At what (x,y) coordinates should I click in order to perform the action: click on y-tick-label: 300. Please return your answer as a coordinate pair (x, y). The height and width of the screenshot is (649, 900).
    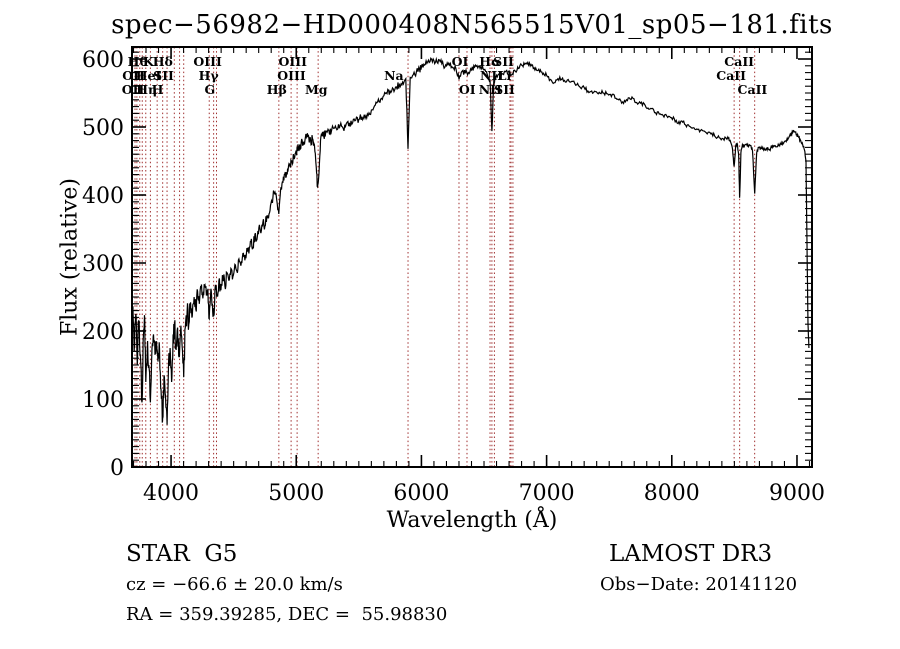
    Looking at the image, I should click on (103, 264).